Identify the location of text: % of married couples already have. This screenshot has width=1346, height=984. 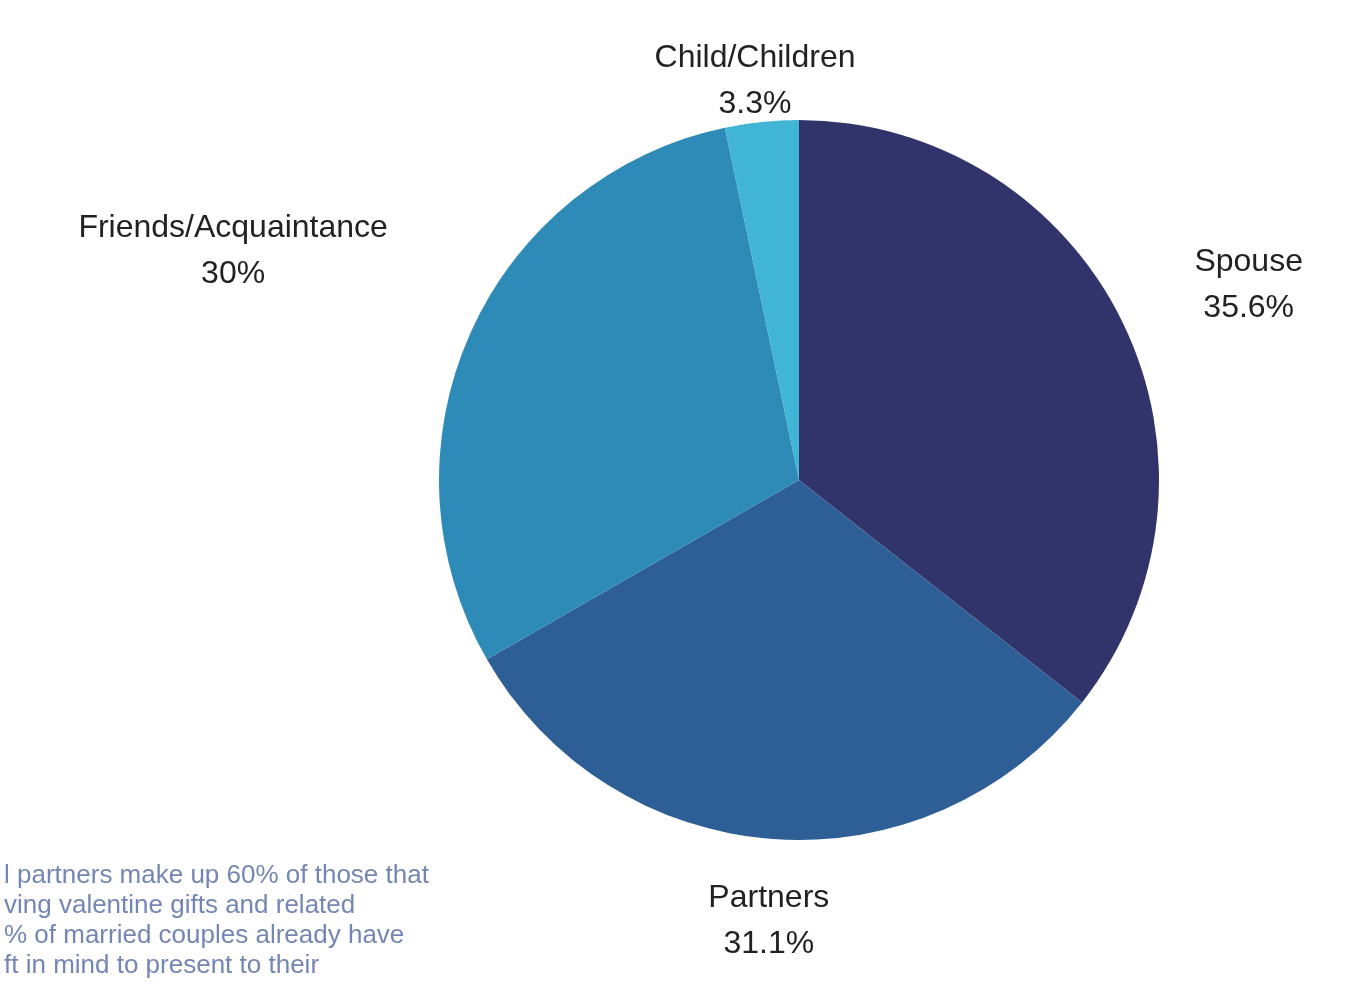
(204, 934).